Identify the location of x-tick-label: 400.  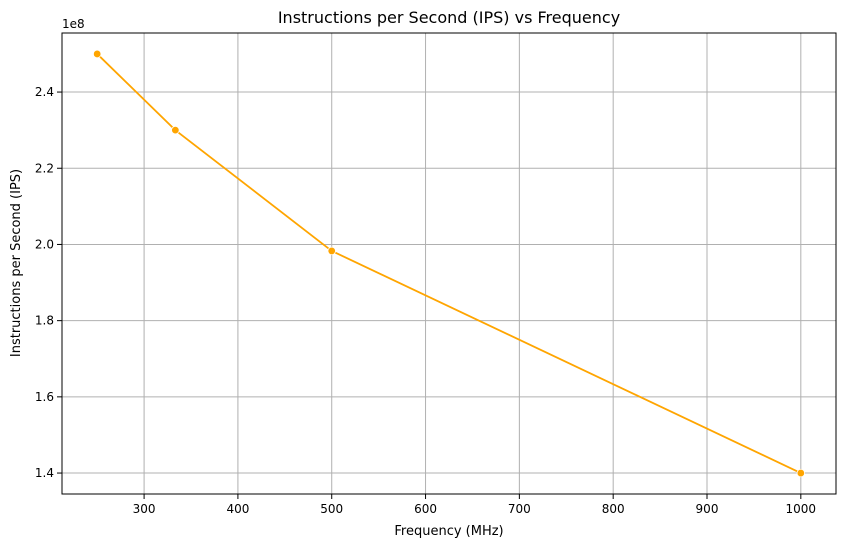
(237, 509).